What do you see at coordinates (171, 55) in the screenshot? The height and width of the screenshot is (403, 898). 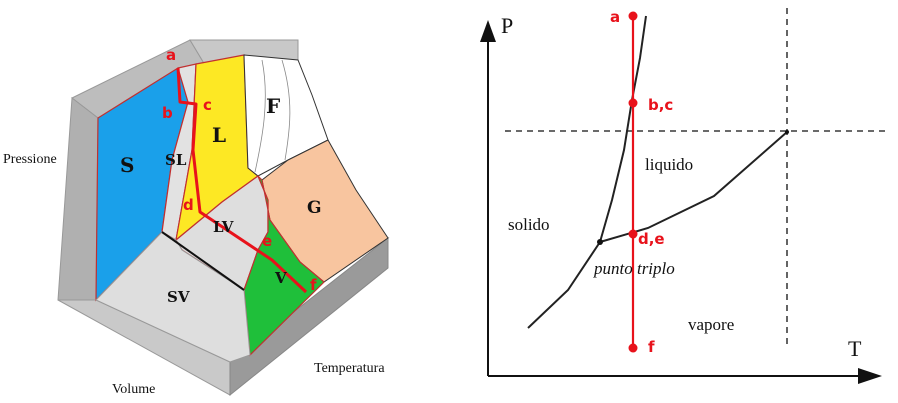 I see `point-a-3d: a` at bounding box center [171, 55].